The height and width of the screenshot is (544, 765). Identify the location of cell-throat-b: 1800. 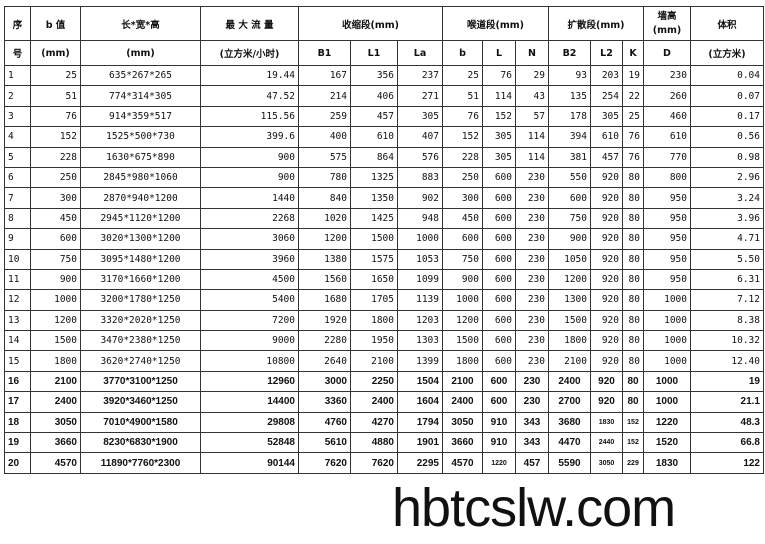
(462, 361).